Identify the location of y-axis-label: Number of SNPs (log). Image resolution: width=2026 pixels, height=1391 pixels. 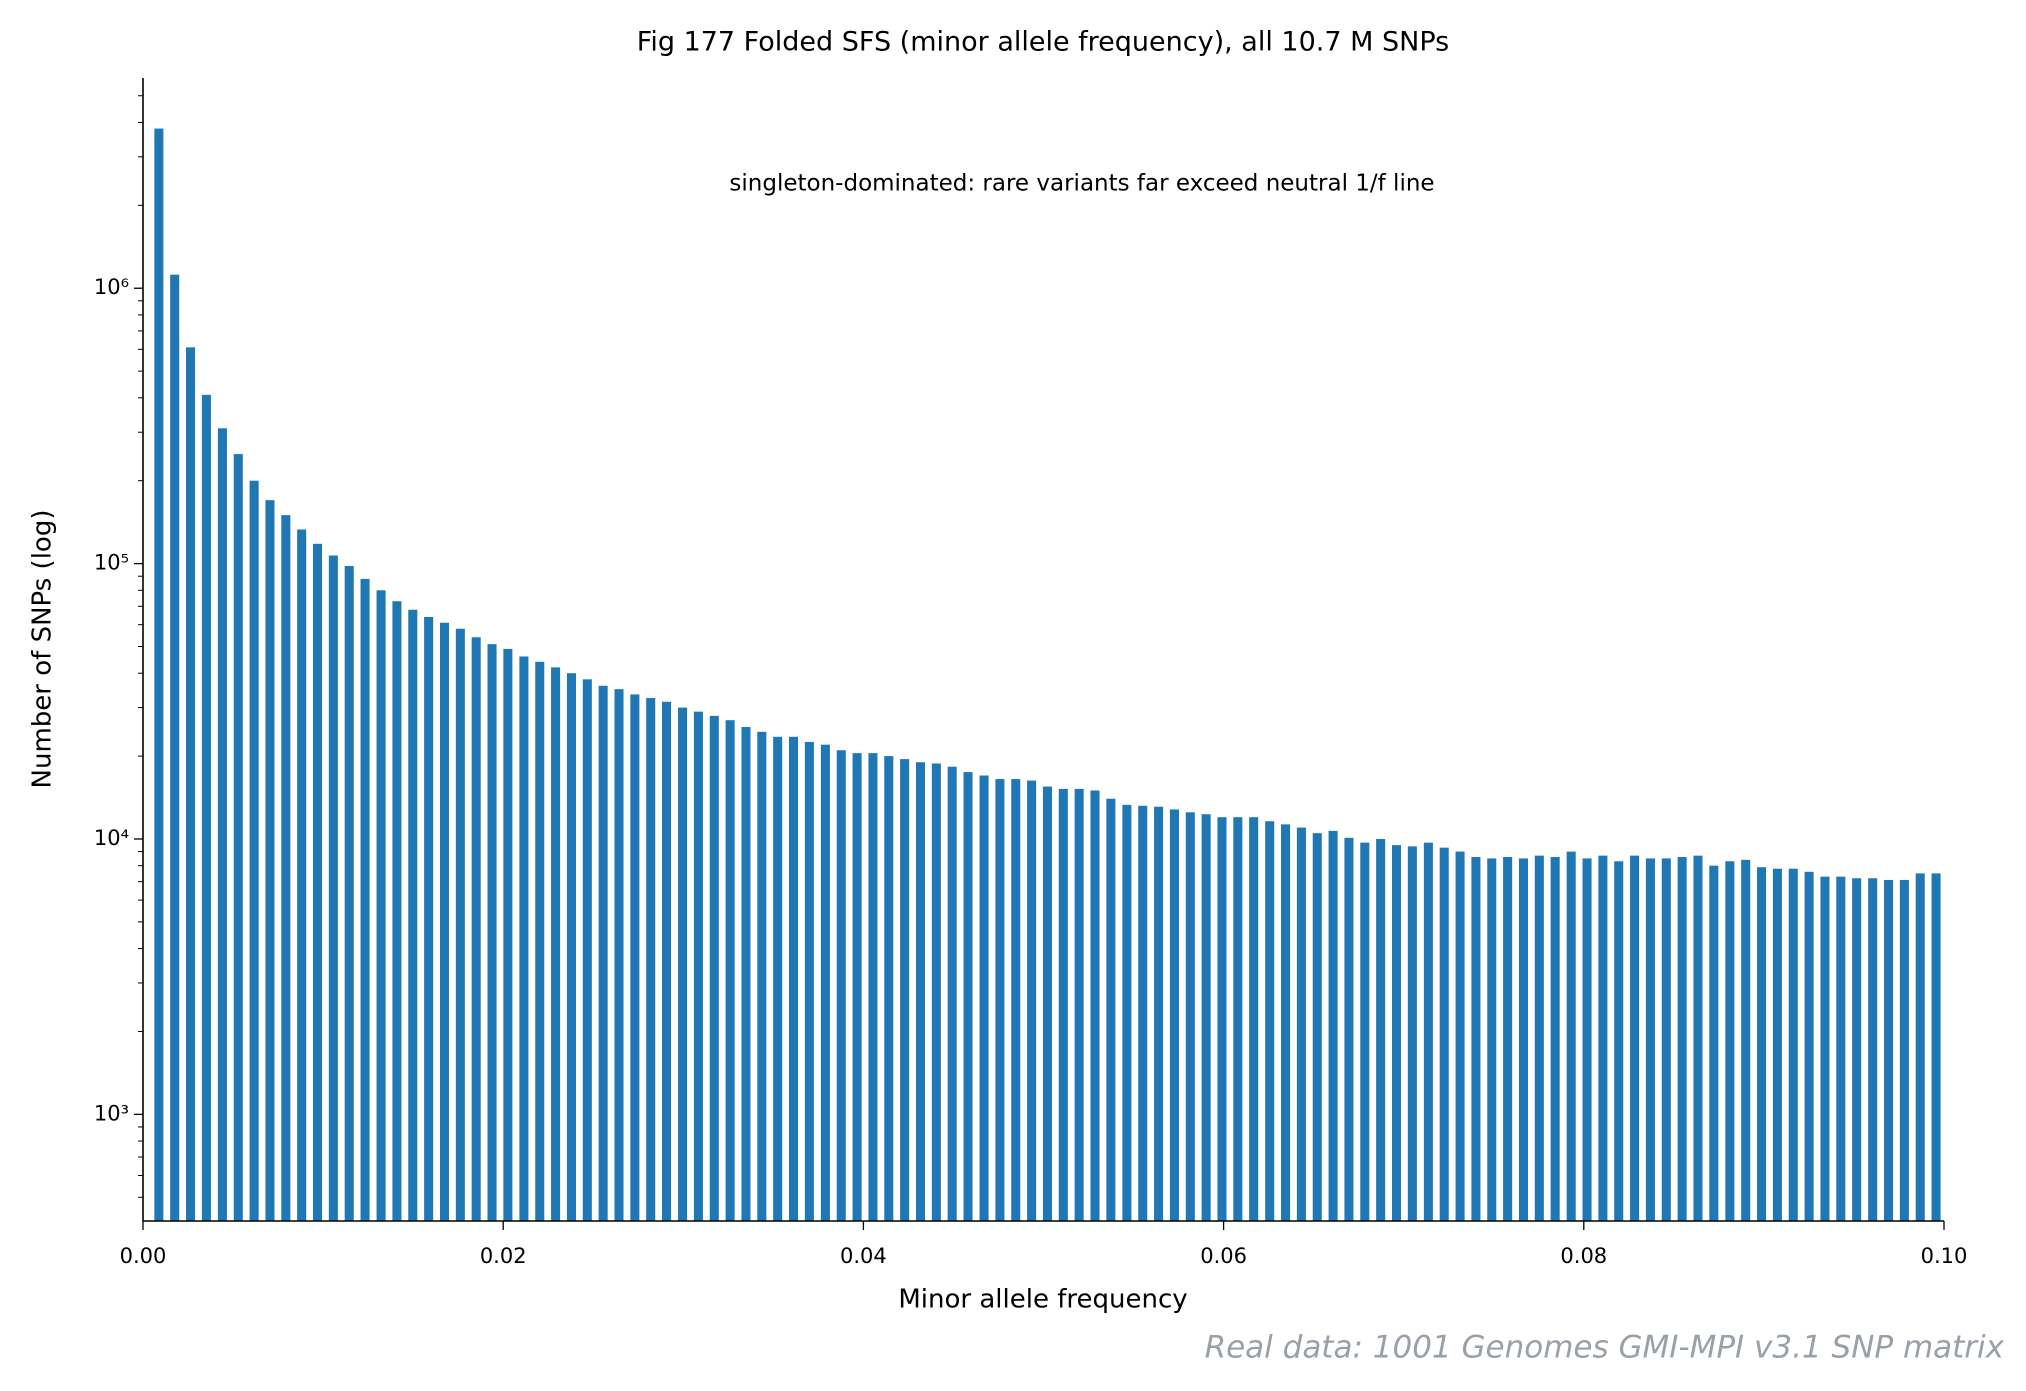
(43, 649).